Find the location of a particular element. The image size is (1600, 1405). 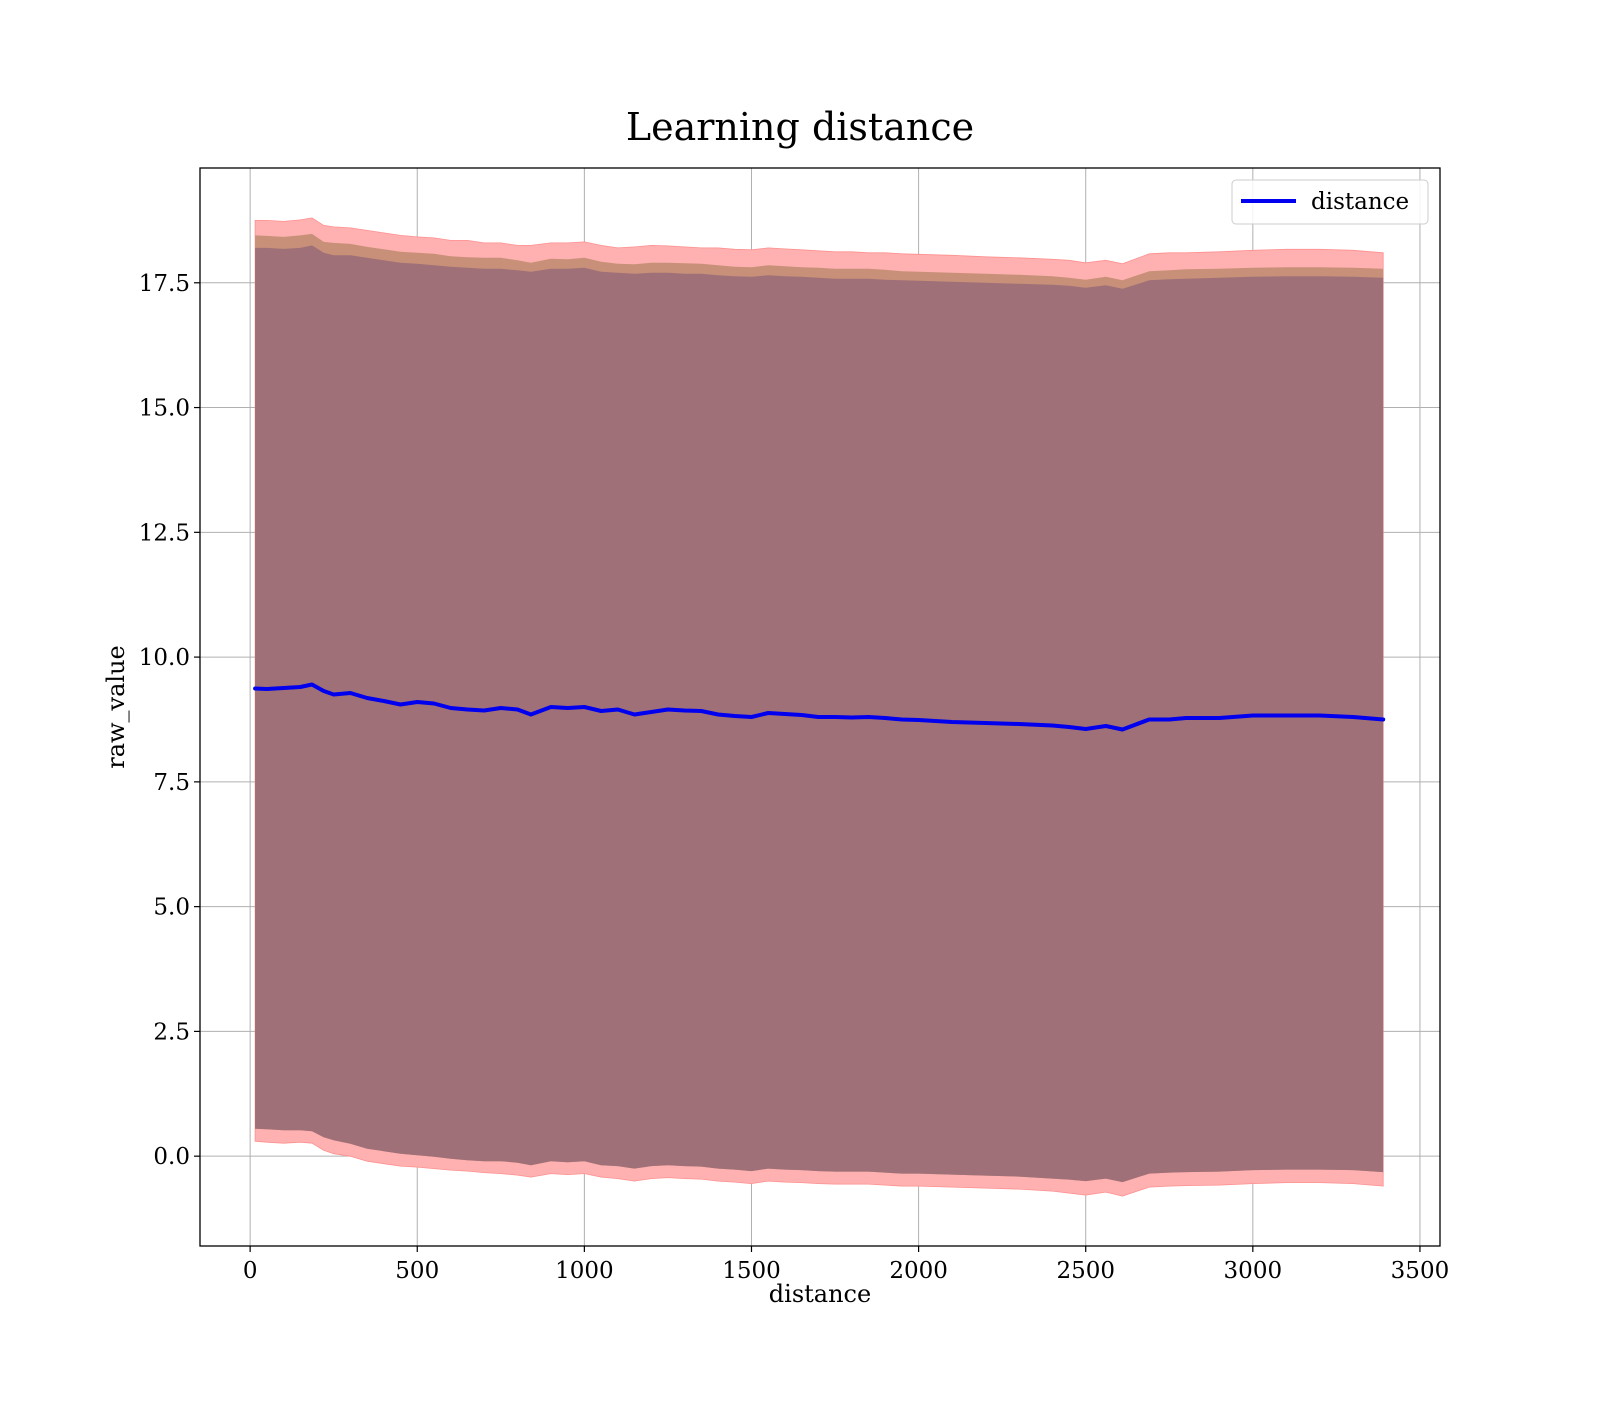

x-axis-ticks: 0 500 1000 1500 2000 2500 3000 3500 is located at coordinates (846, 1265).